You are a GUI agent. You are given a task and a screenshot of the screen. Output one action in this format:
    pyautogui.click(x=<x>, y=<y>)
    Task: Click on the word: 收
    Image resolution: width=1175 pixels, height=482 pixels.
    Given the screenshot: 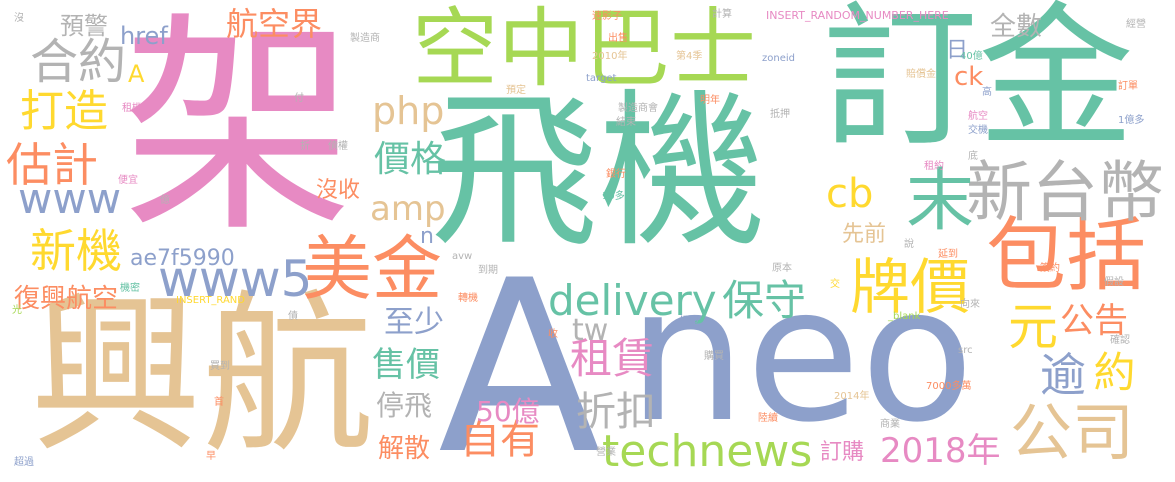 What is the action you would take?
    pyautogui.click(x=553, y=335)
    